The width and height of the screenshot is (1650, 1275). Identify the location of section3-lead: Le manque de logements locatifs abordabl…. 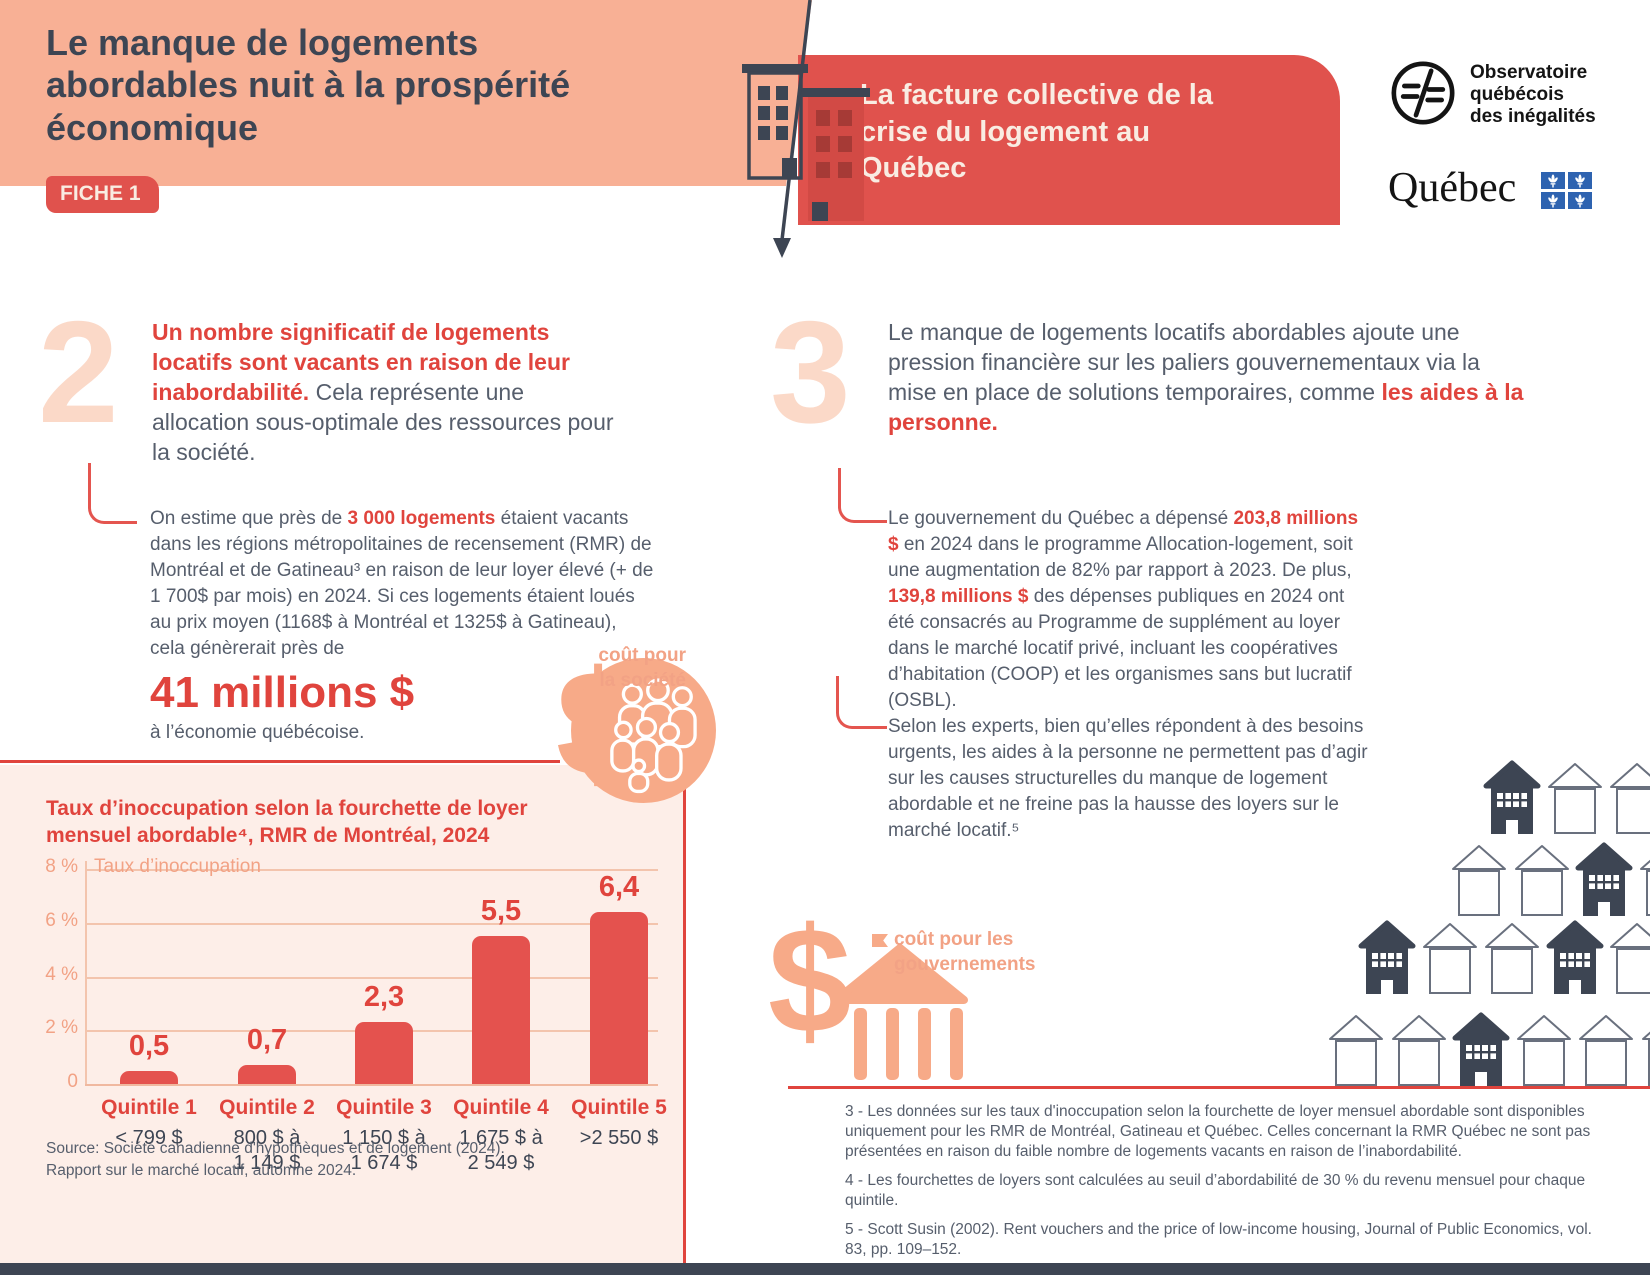
(1206, 377).